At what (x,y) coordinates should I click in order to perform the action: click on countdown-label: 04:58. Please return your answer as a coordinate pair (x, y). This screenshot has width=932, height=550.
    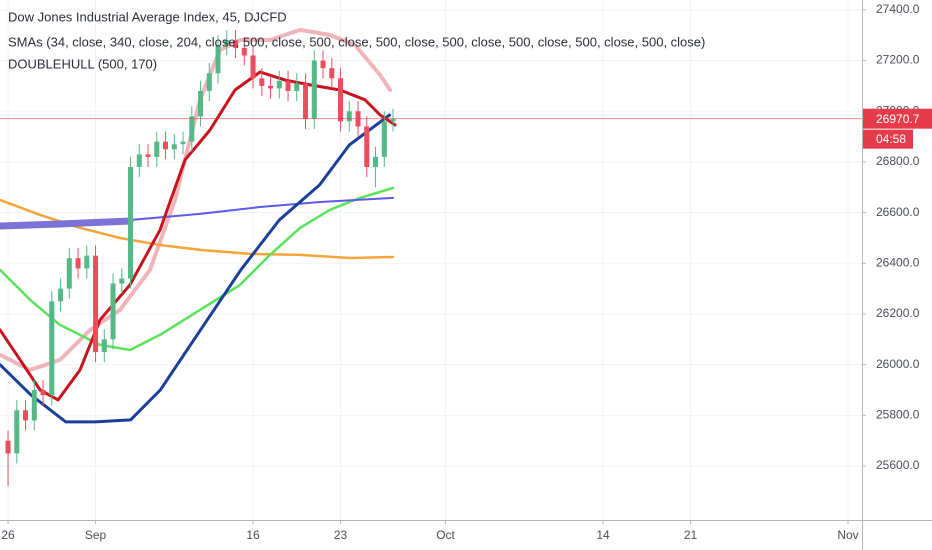
    Looking at the image, I should click on (891, 139).